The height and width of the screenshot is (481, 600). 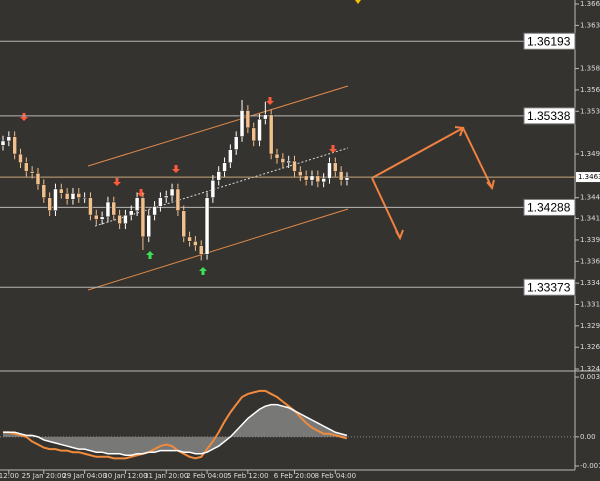 What do you see at coordinates (590, 111) in the screenshot?
I see `y-tick-label: 1.35390` at bounding box center [590, 111].